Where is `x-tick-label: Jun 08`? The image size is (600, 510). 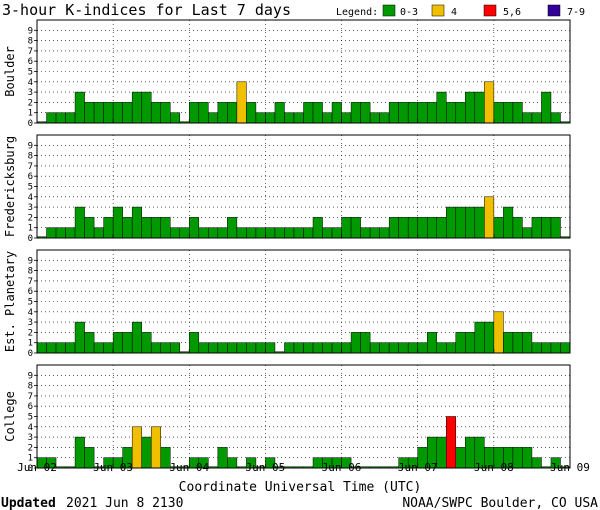 x-tick-label: Jun 08 is located at coordinates (494, 467).